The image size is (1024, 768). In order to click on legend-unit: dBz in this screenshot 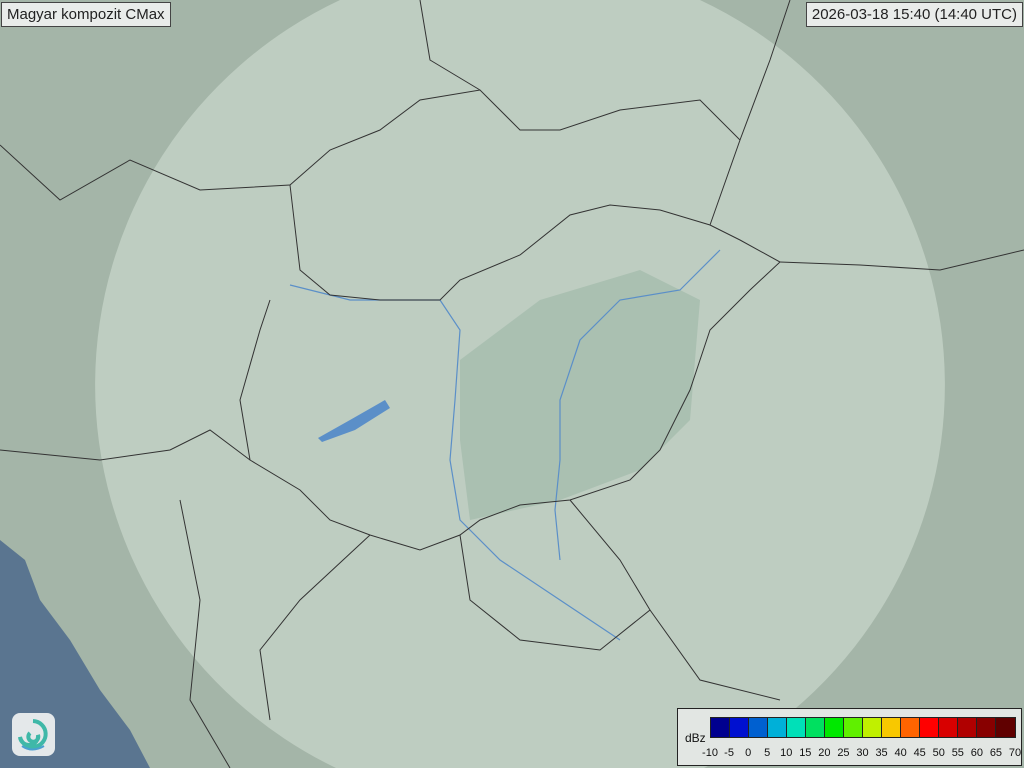, I will do `click(695, 738)`.